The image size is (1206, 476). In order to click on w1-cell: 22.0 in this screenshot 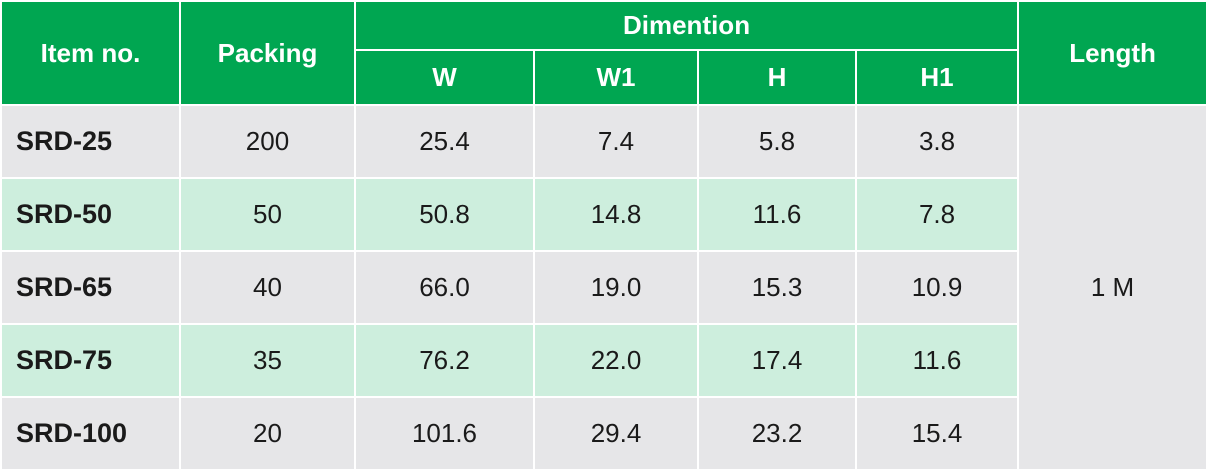, I will do `click(616, 360)`.